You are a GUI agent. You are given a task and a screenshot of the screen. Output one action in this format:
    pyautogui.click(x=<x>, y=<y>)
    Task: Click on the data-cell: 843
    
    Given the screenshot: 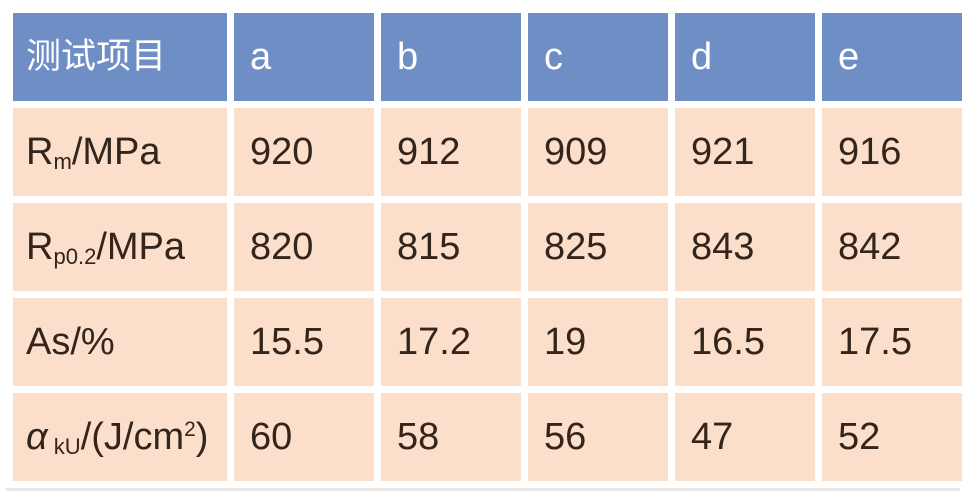 What is the action you would take?
    pyautogui.click(x=745, y=247)
    